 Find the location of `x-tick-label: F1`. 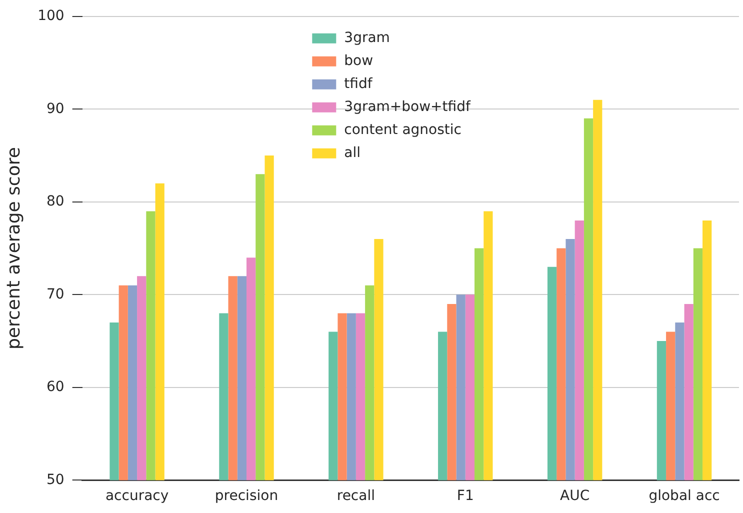

x-tick-label: F1 is located at coordinates (465, 496).